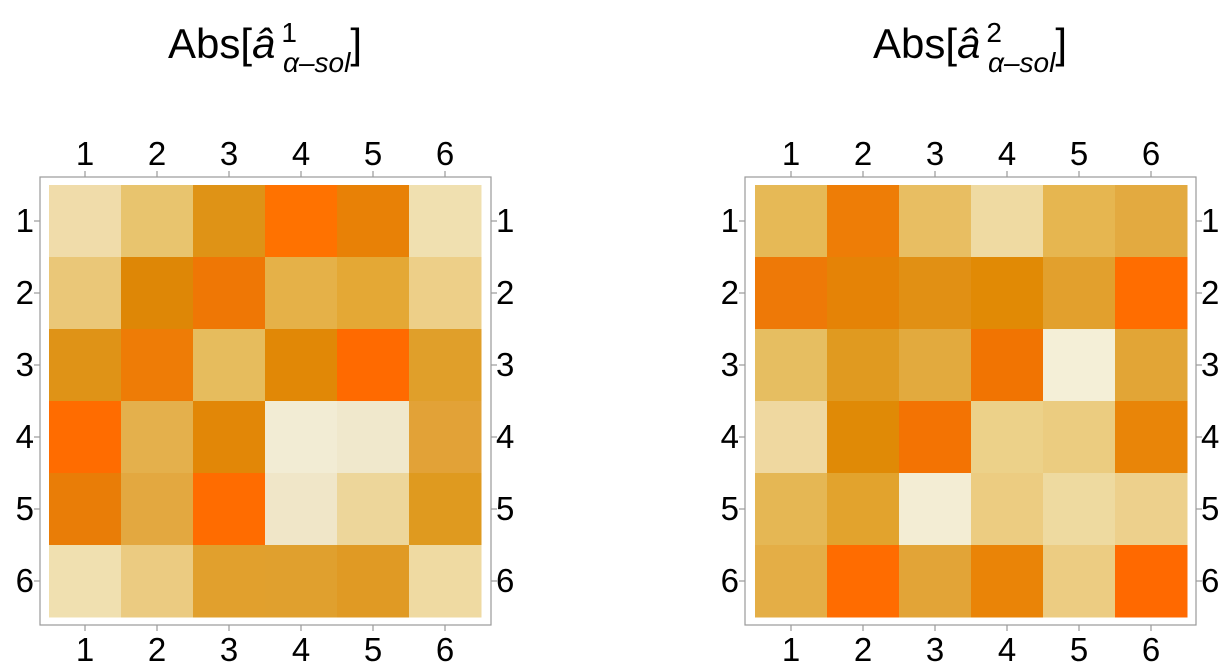 The height and width of the screenshot is (667, 1224). What do you see at coordinates (265, 649) in the screenshot?
I see `chart-1-bottom-tick-labels: 1 2 3 4 5 6` at bounding box center [265, 649].